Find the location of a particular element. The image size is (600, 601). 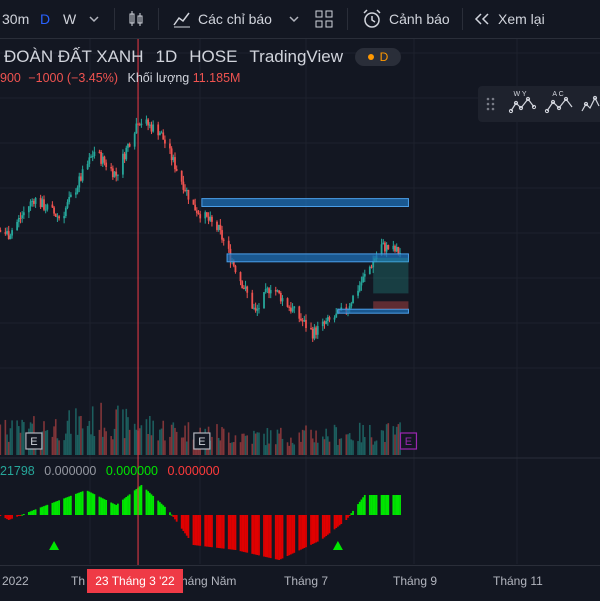

status-dot-icon is located at coordinates (370, 57).